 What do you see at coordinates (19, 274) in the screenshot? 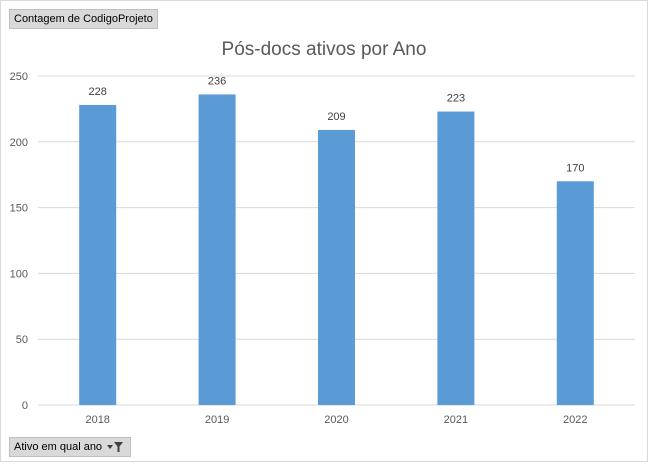
I see `y-tick-label: 100` at bounding box center [19, 274].